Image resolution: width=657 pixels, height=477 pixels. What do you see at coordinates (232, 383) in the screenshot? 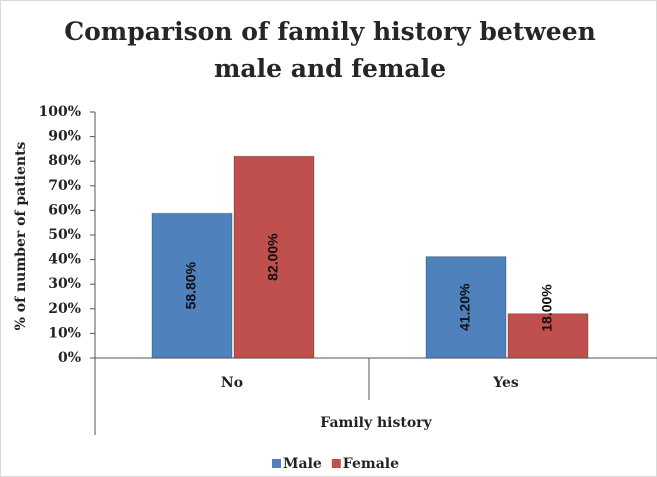
I see `x-tick-label: No` at bounding box center [232, 383].